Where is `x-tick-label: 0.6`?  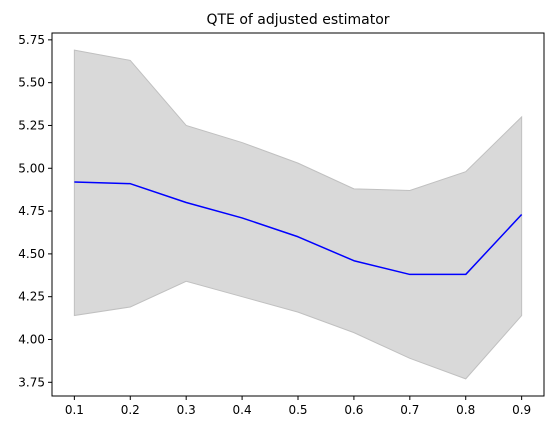
x-tick-label: 0.6 is located at coordinates (353, 410).